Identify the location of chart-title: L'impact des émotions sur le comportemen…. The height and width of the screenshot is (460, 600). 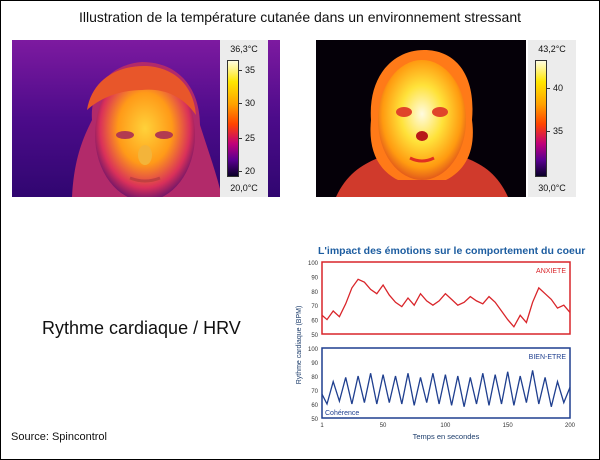
(452, 251).